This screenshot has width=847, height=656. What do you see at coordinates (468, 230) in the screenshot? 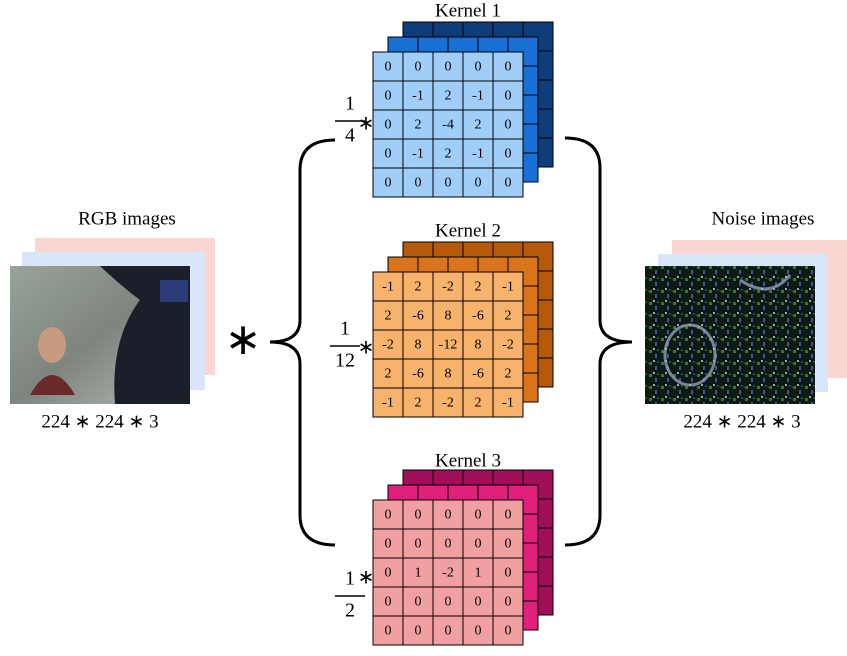
I see `kernel-title: Kernel 2` at bounding box center [468, 230].